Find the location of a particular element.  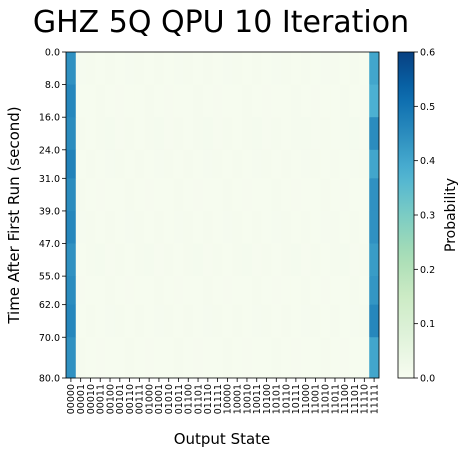

y-tick-label: 80.0 is located at coordinates (49, 379).